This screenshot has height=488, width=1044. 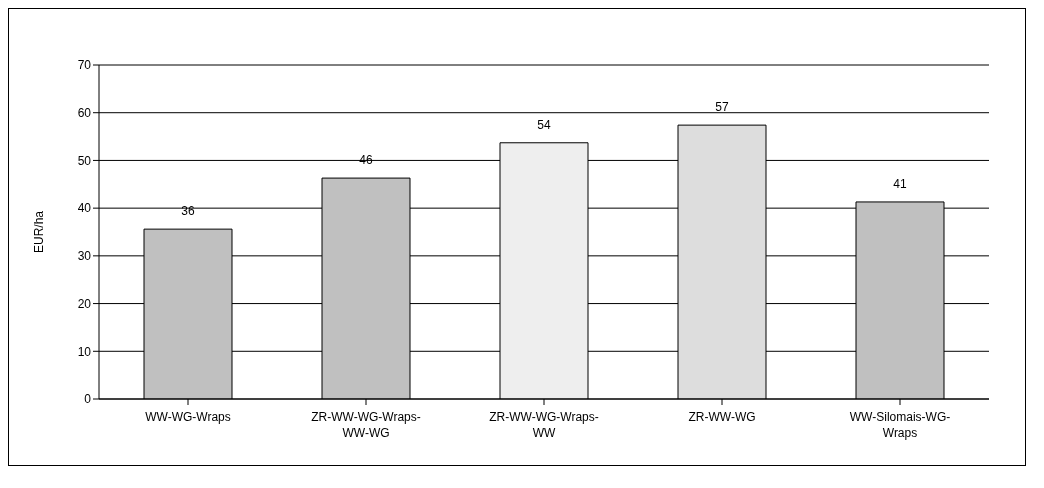 What do you see at coordinates (39, 232) in the screenshot?
I see `y-axis-title: EUR/ha` at bounding box center [39, 232].